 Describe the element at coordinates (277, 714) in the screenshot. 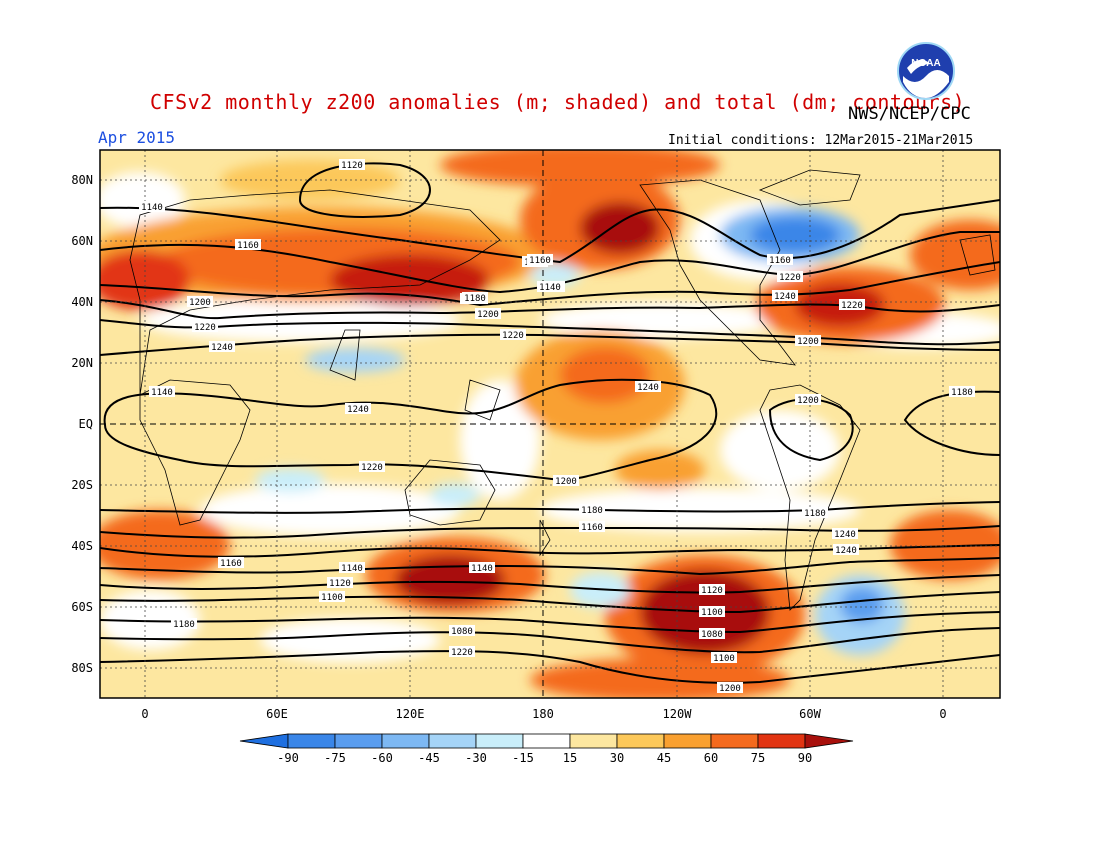

I see `longitude-label: 60E` at that location.